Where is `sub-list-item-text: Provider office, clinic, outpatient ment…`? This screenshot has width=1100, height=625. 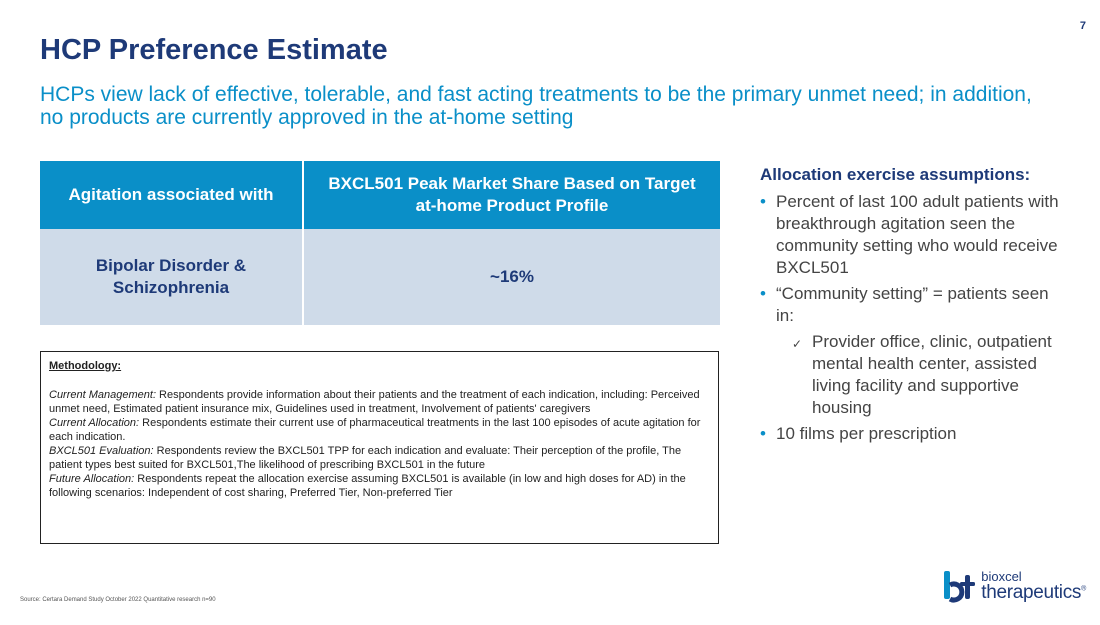 sub-list-item-text: Provider office, clinic, outpatient ment… is located at coordinates (932, 374).